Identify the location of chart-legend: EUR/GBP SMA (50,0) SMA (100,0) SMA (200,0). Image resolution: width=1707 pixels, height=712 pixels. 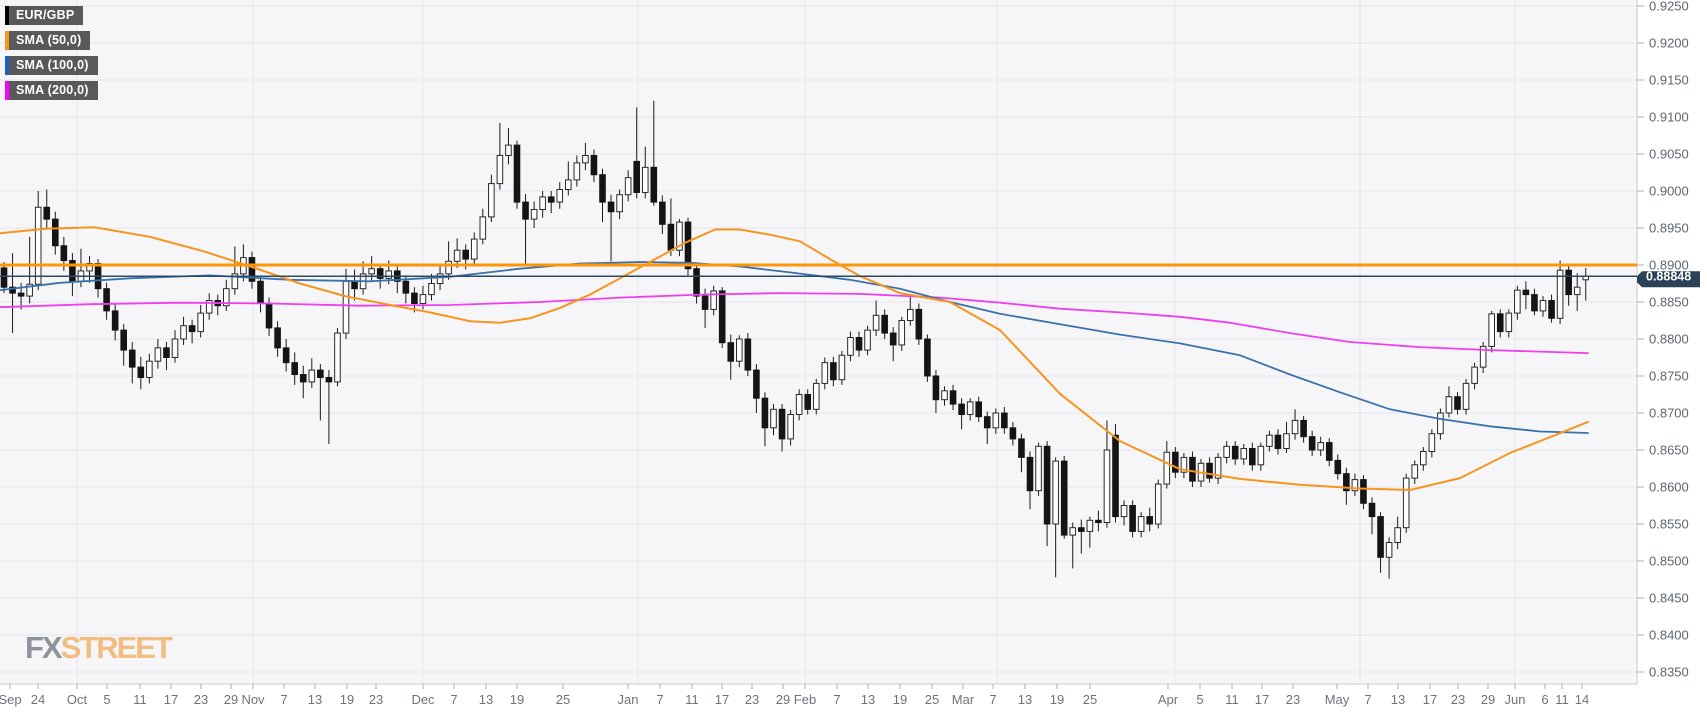
(51, 56).